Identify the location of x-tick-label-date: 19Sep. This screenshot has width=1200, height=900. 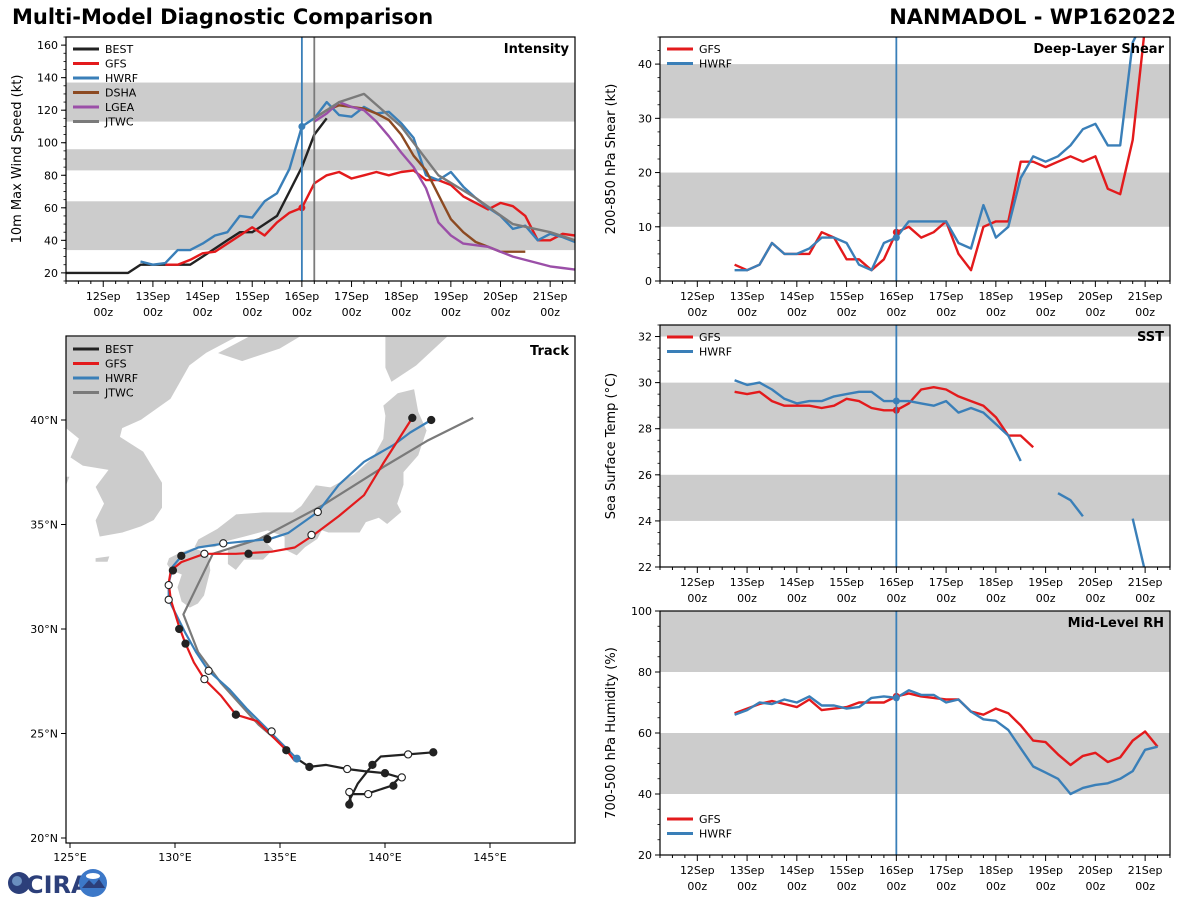
(1045, 582).